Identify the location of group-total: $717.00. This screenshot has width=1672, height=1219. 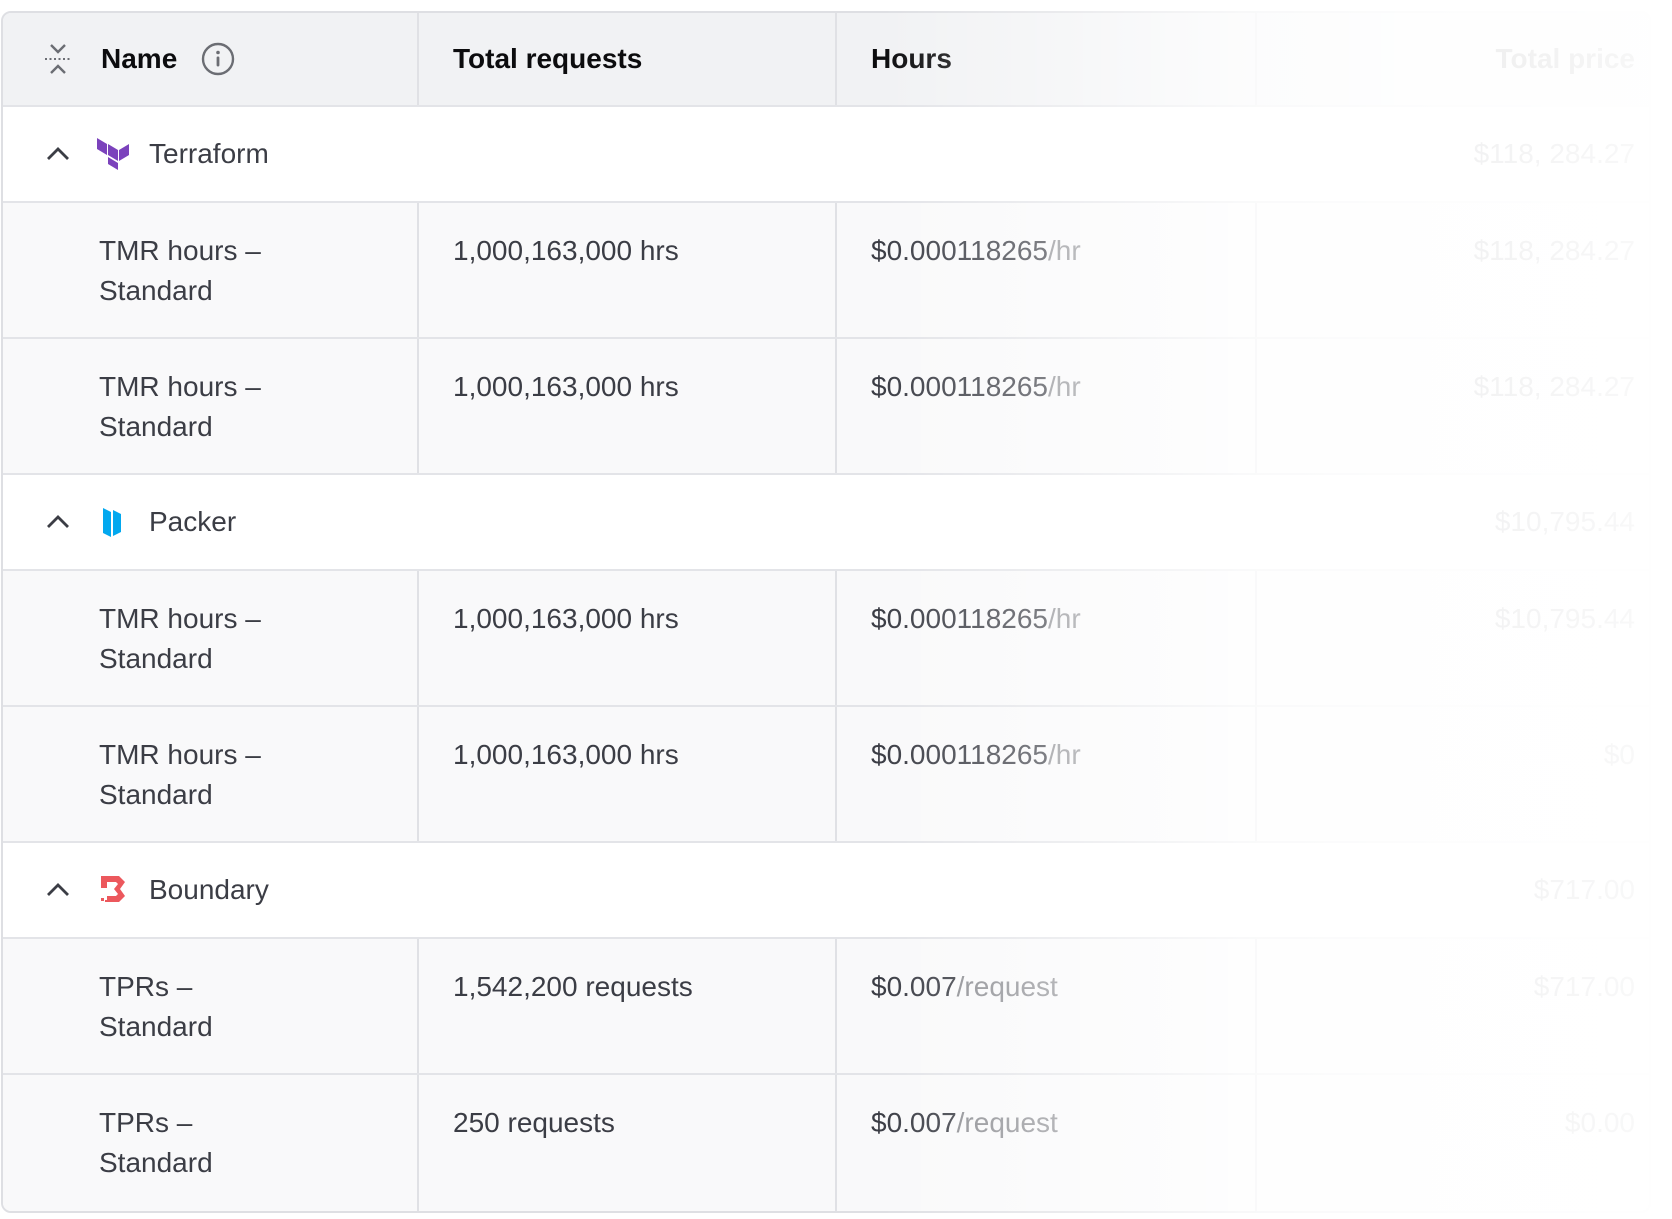
(1584, 889).